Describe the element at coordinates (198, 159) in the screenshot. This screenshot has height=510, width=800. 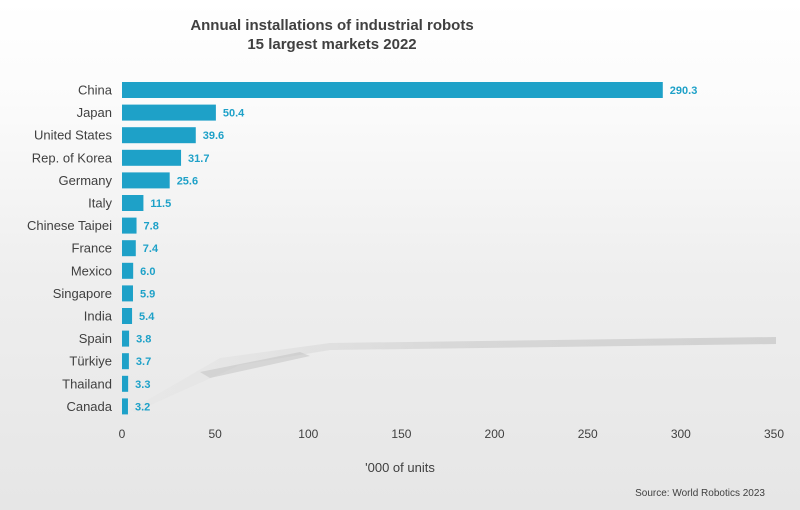
I see `value-label-rep-of-korea: 31.7` at that location.